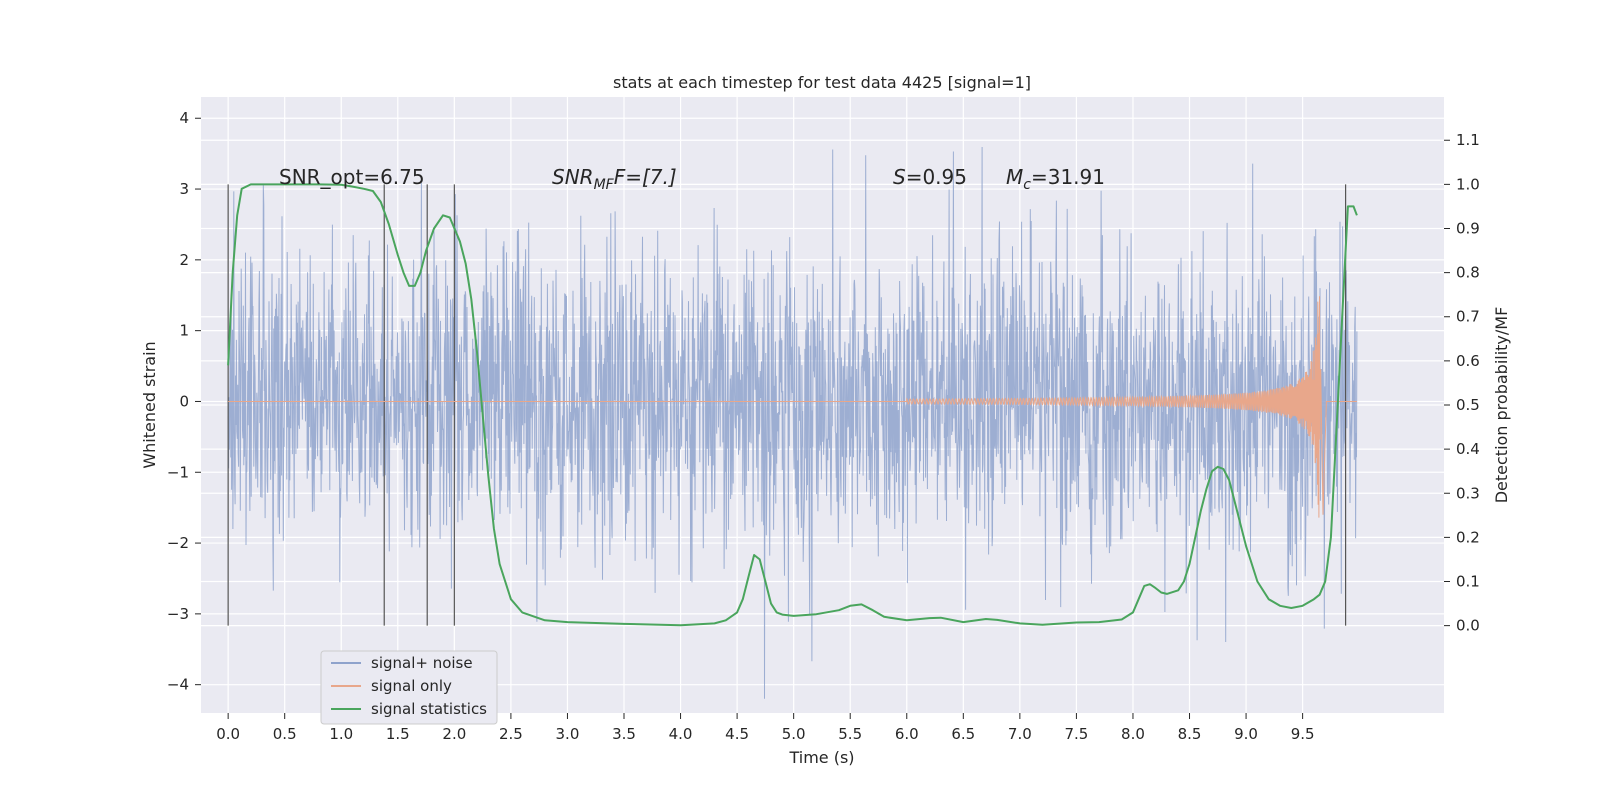 The width and height of the screenshot is (1600, 800). Describe the element at coordinates (178, 614) in the screenshot. I see `y-tick-label: −3` at that location.